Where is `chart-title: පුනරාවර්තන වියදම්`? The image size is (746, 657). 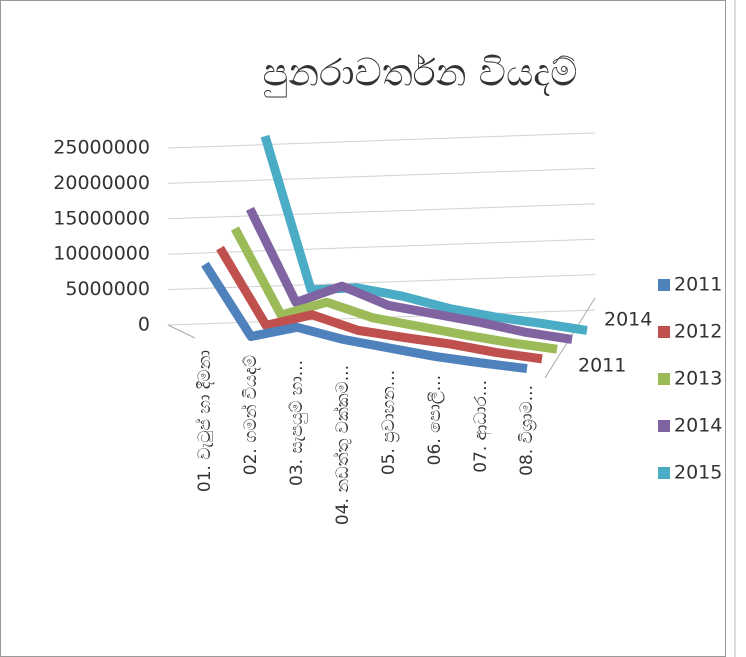 chart-title: පුනරාවර්තන වියදම් is located at coordinates (420, 74).